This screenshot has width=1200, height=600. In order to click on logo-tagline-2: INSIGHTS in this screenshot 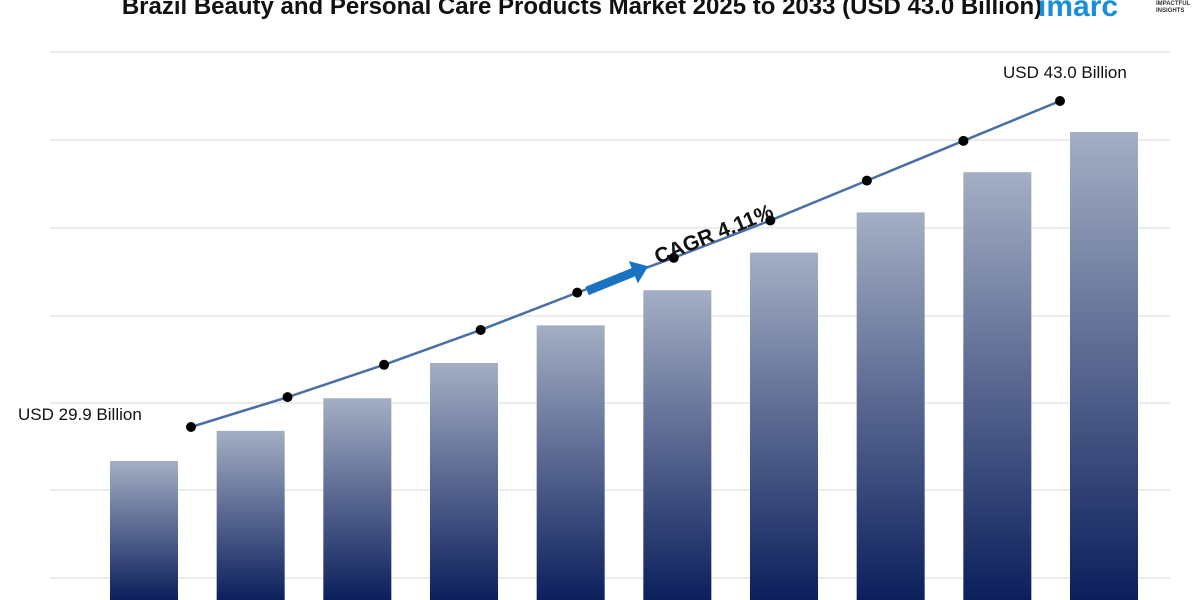, I will do `click(1170, 11)`.